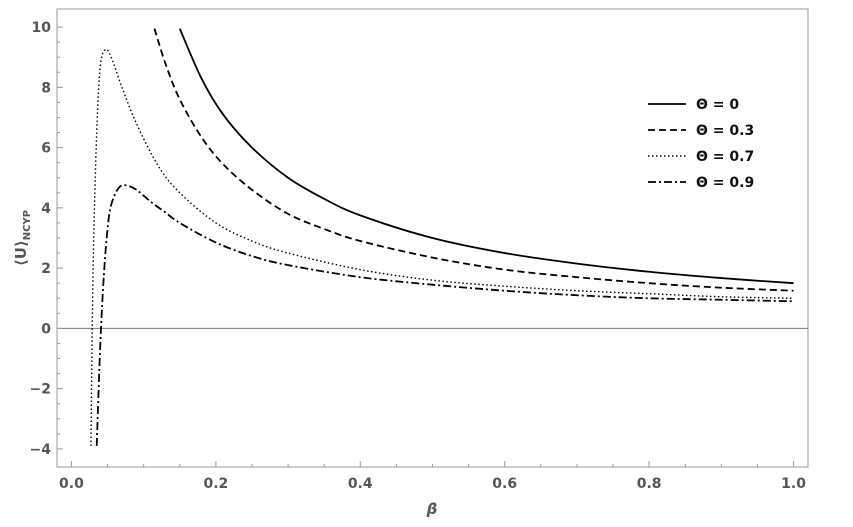  What do you see at coordinates (504, 484) in the screenshot?
I see `x-tick-label: 0.6` at bounding box center [504, 484].